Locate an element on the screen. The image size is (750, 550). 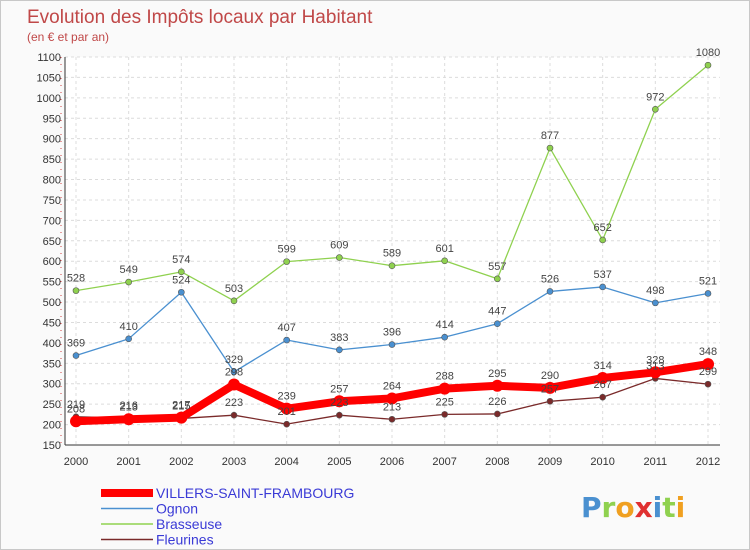
data-label: 239 is located at coordinates (286, 397).